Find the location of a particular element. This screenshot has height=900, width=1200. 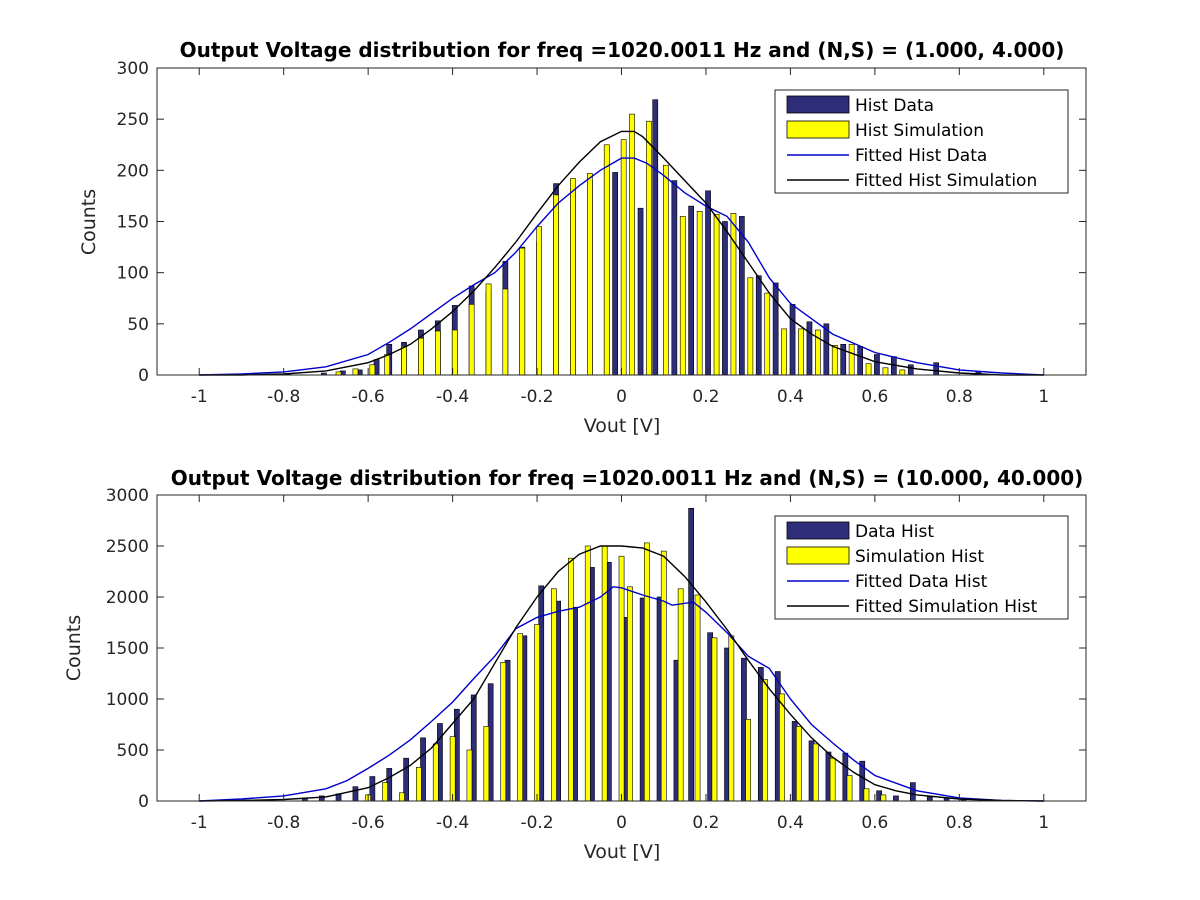

y-tick-label: 100 is located at coordinates (133, 274).